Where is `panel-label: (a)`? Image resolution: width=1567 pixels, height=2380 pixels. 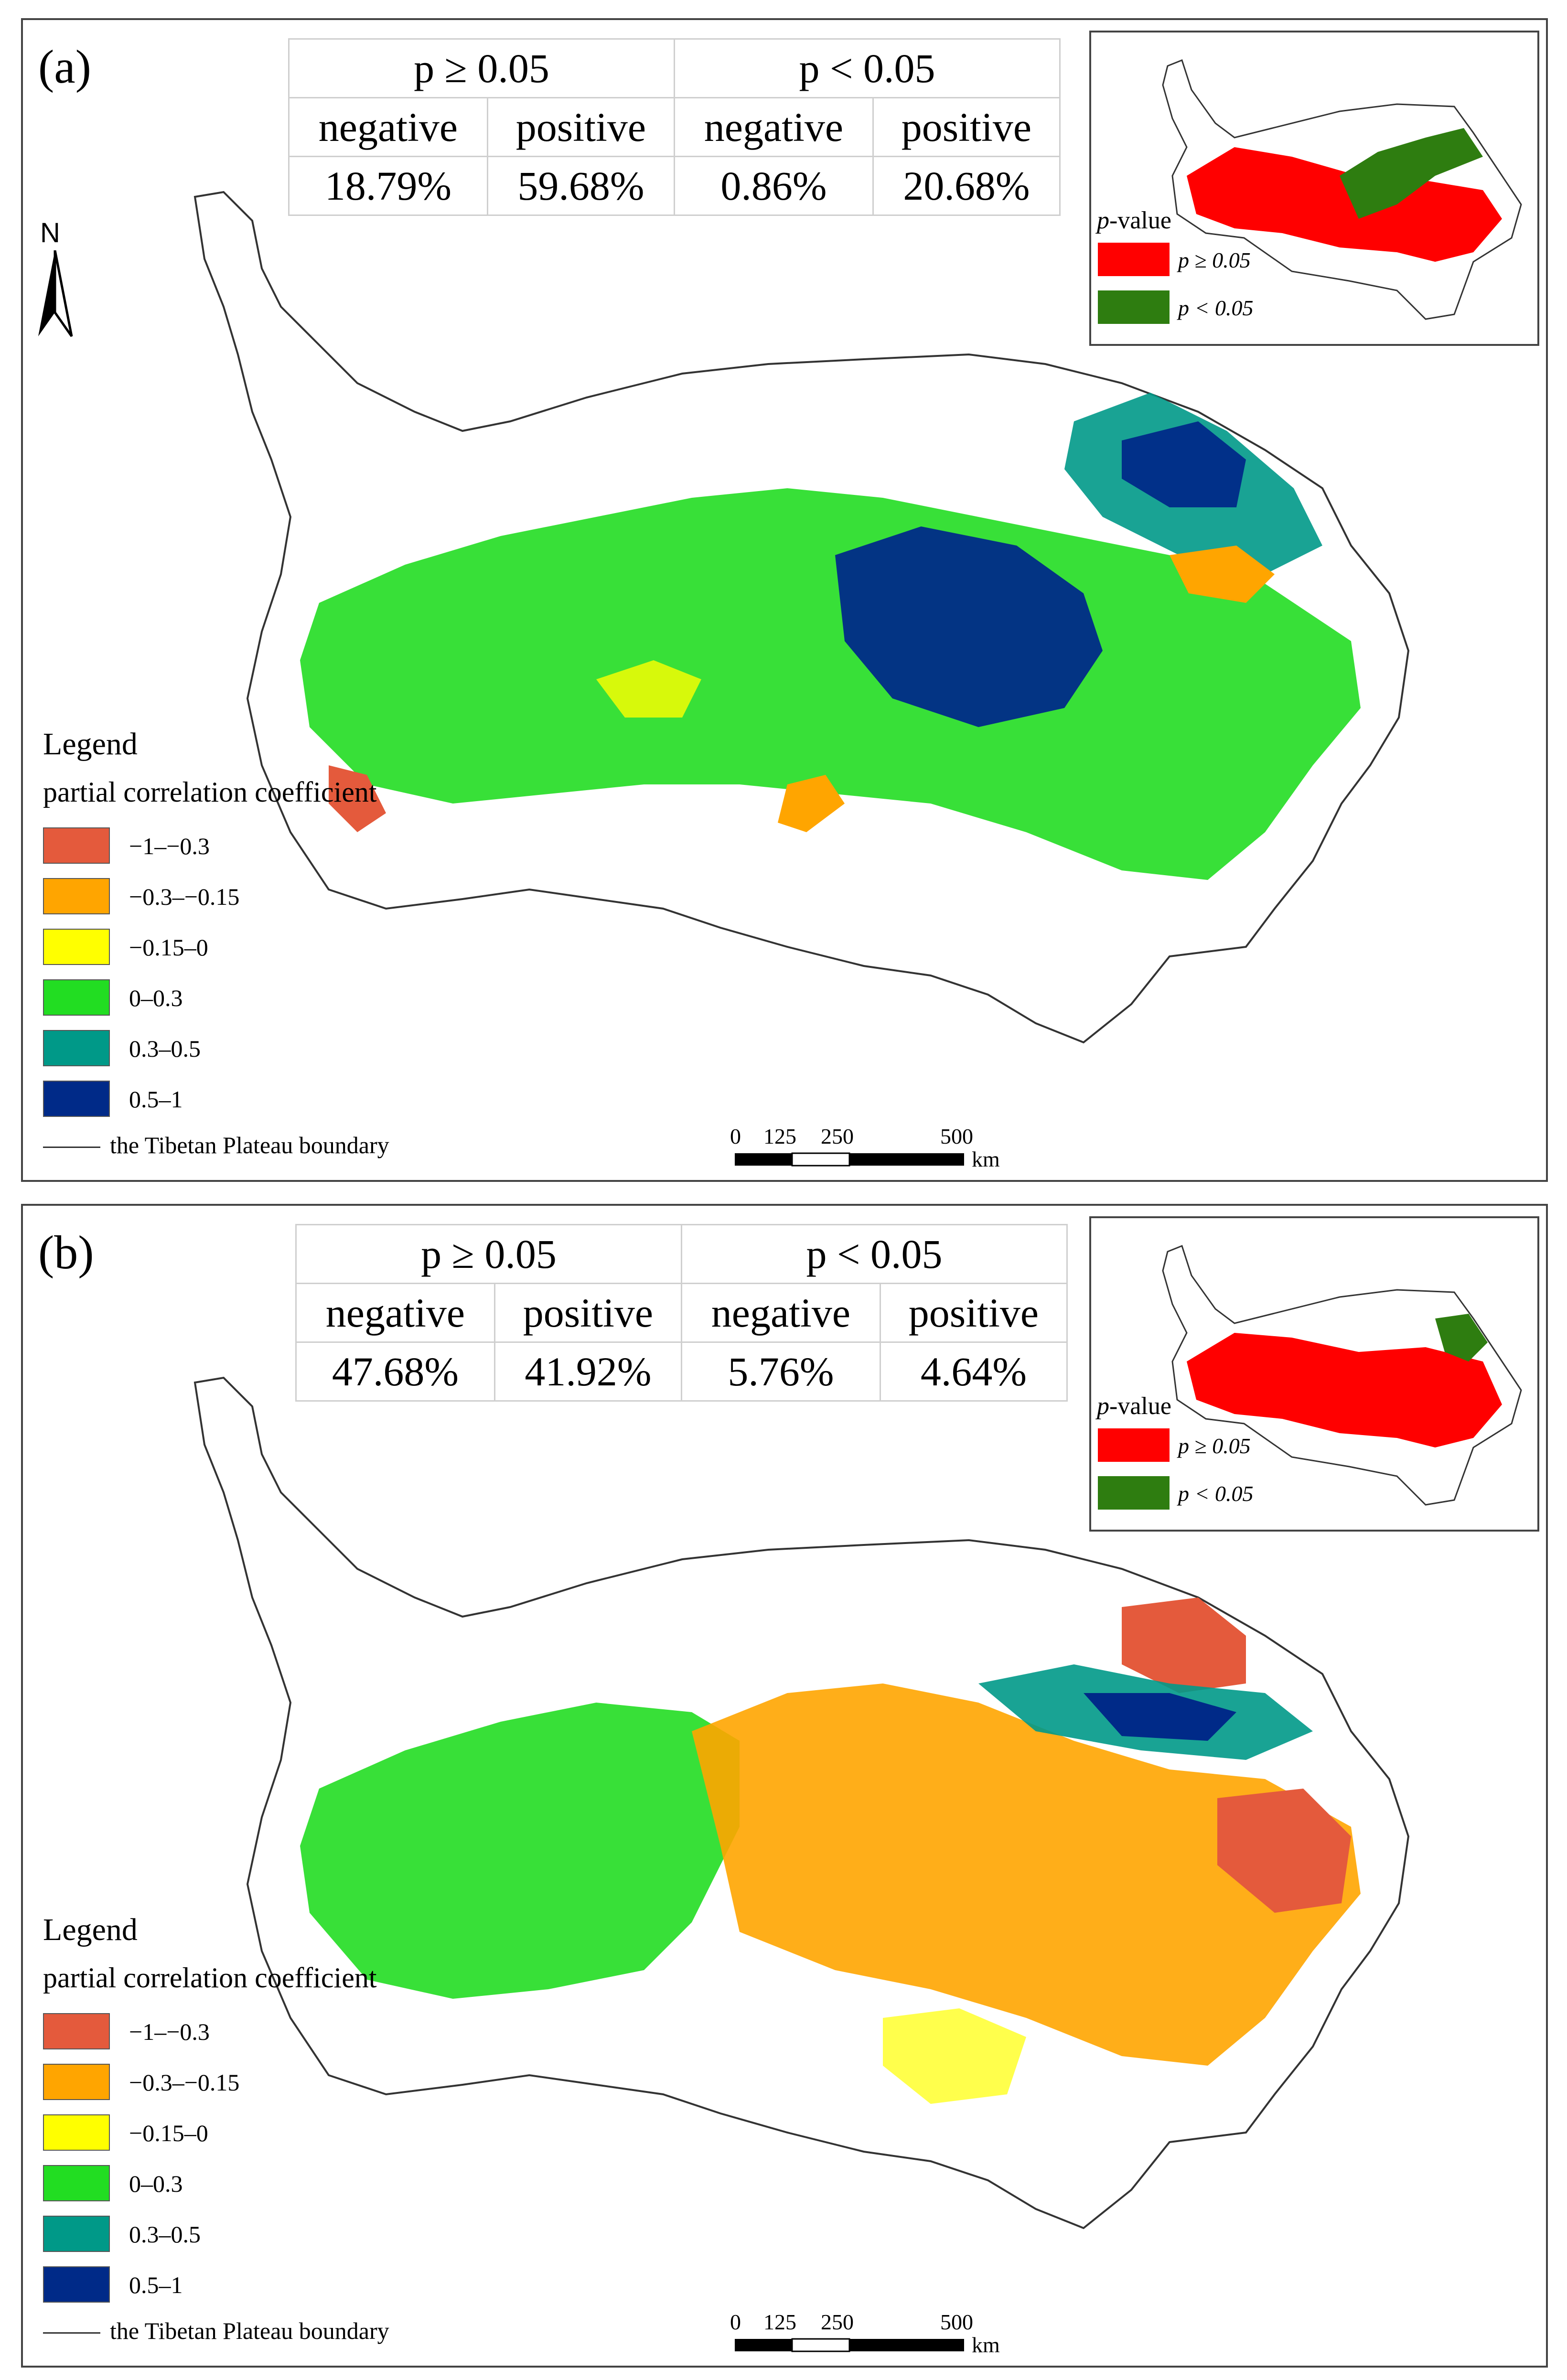
panel-label: (a) is located at coordinates (64, 66).